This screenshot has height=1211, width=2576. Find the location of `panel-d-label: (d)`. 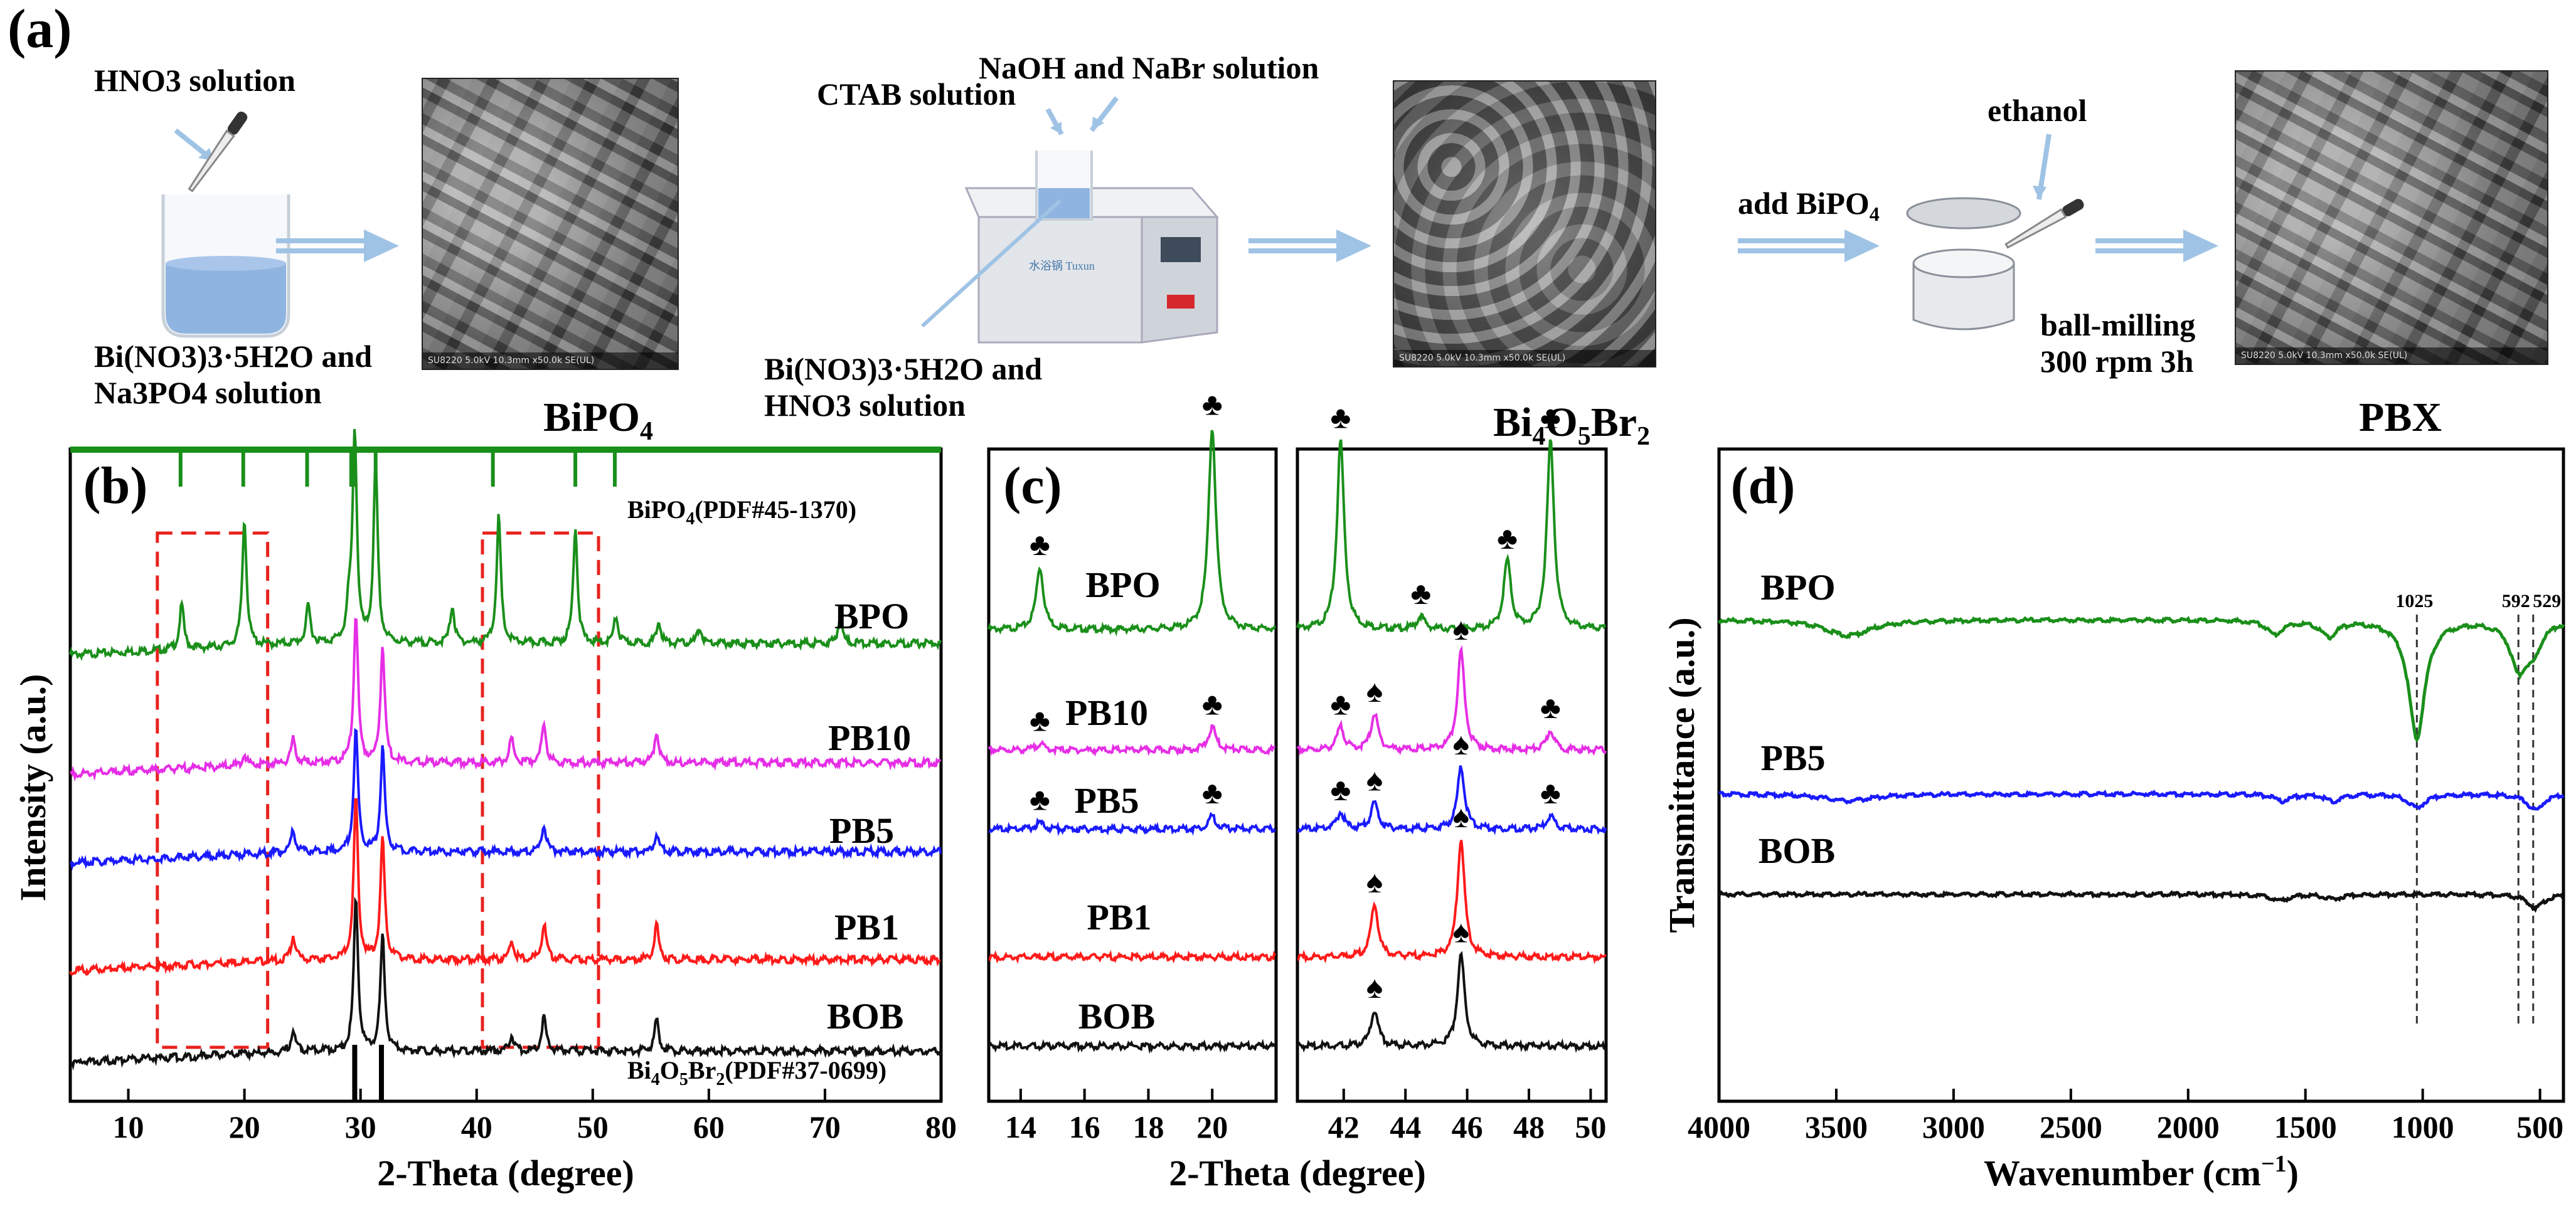

panel-d-label: (d) is located at coordinates (1764, 486).